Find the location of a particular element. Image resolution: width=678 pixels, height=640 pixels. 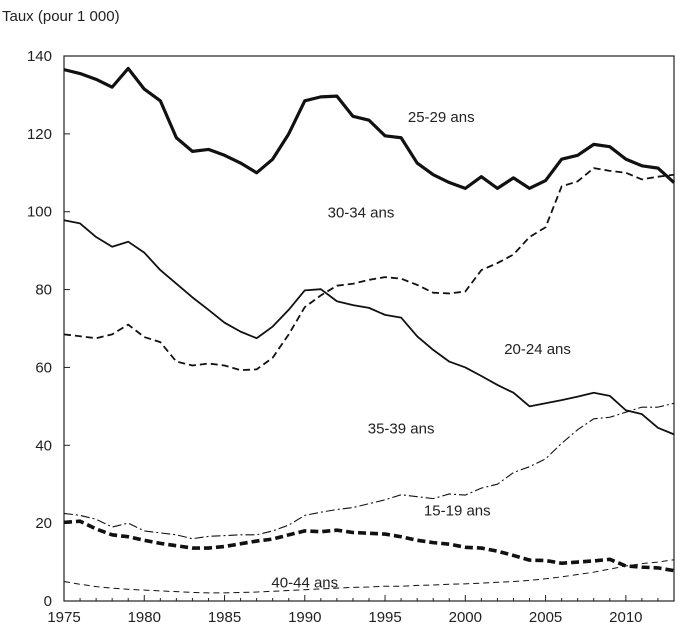

x-tick-label: 1975 is located at coordinates (63, 617).